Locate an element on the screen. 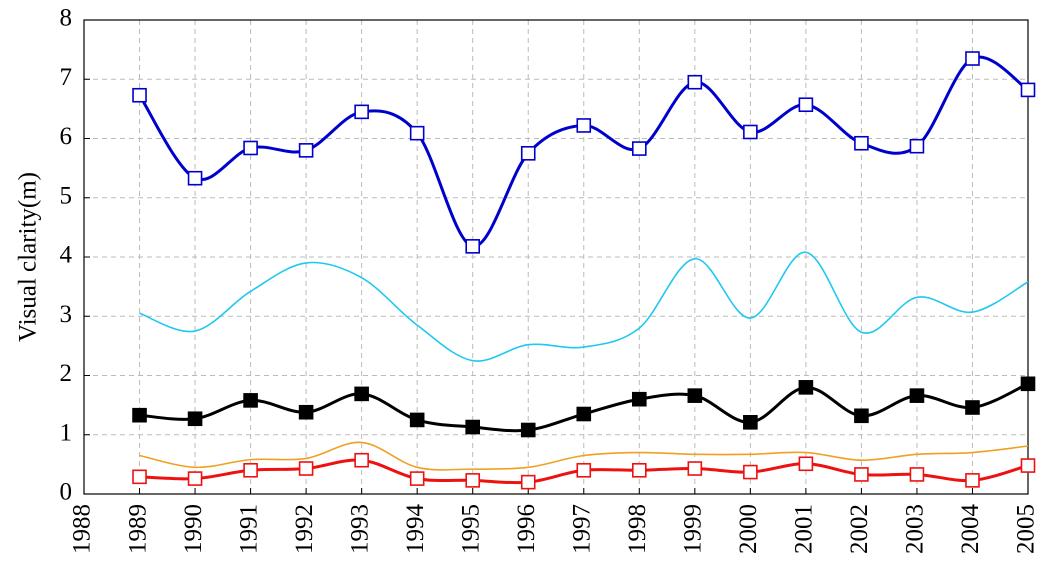 This screenshot has height=583, width=1051. x-tick-label: 1988 is located at coordinates (82, 529).